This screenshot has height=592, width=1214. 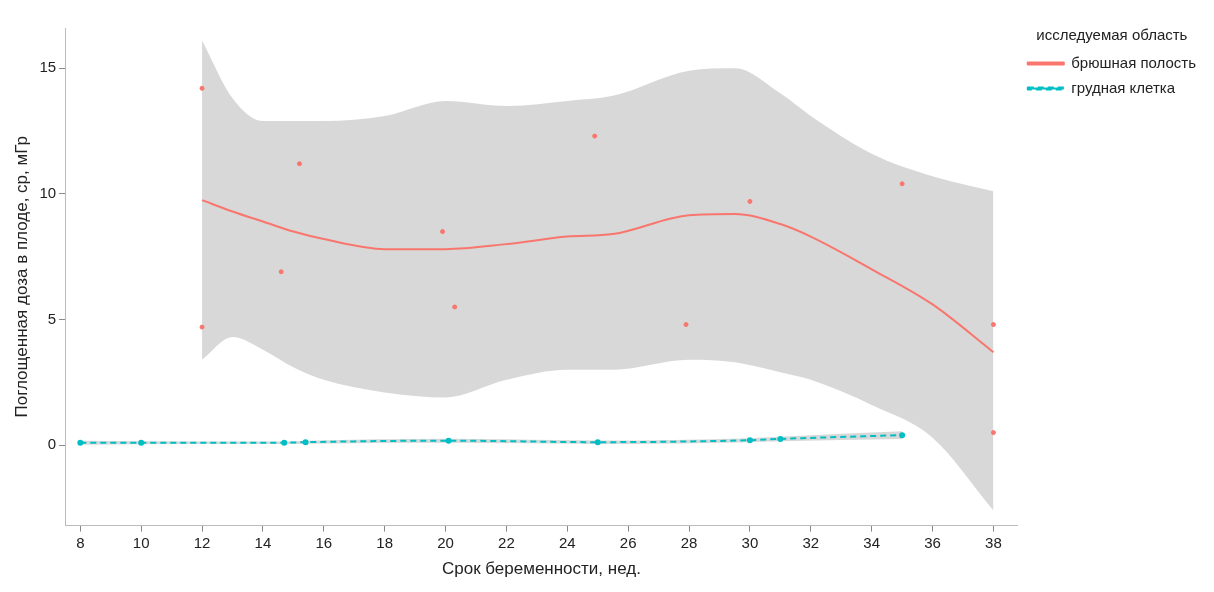 What do you see at coordinates (263, 542) in the screenshot?
I see `x-tick-label: 14` at bounding box center [263, 542].